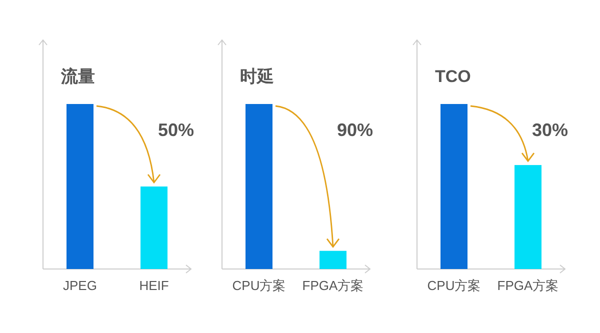 Image resolution: width=600 pixels, height=333 pixels. What do you see at coordinates (355, 130) in the screenshot?
I see `annotation: 90%` at bounding box center [355, 130].